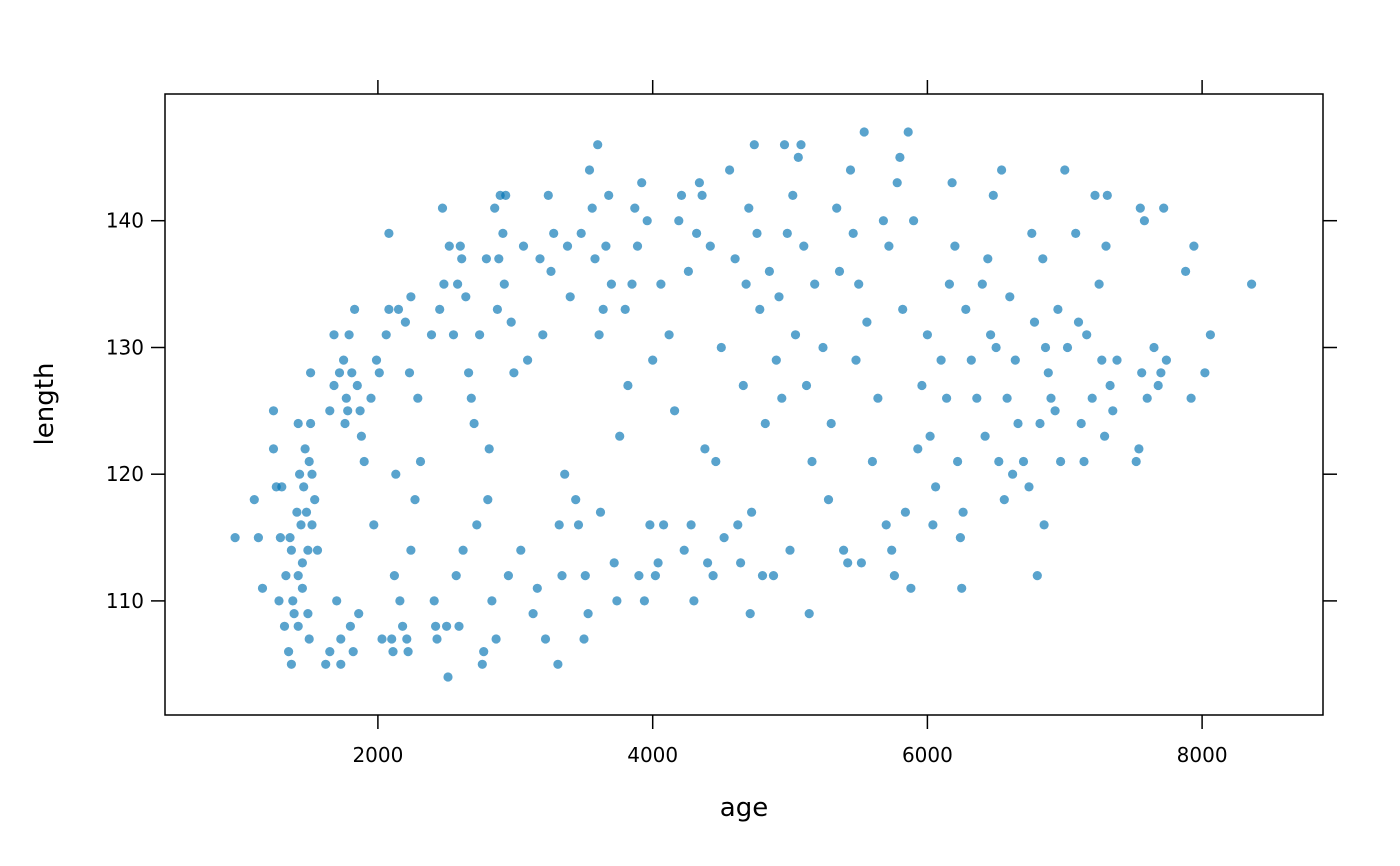 This screenshot has width=1400, height=866. Describe the element at coordinates (927, 755) in the screenshot. I see `x-tick-label: 6000` at that location.